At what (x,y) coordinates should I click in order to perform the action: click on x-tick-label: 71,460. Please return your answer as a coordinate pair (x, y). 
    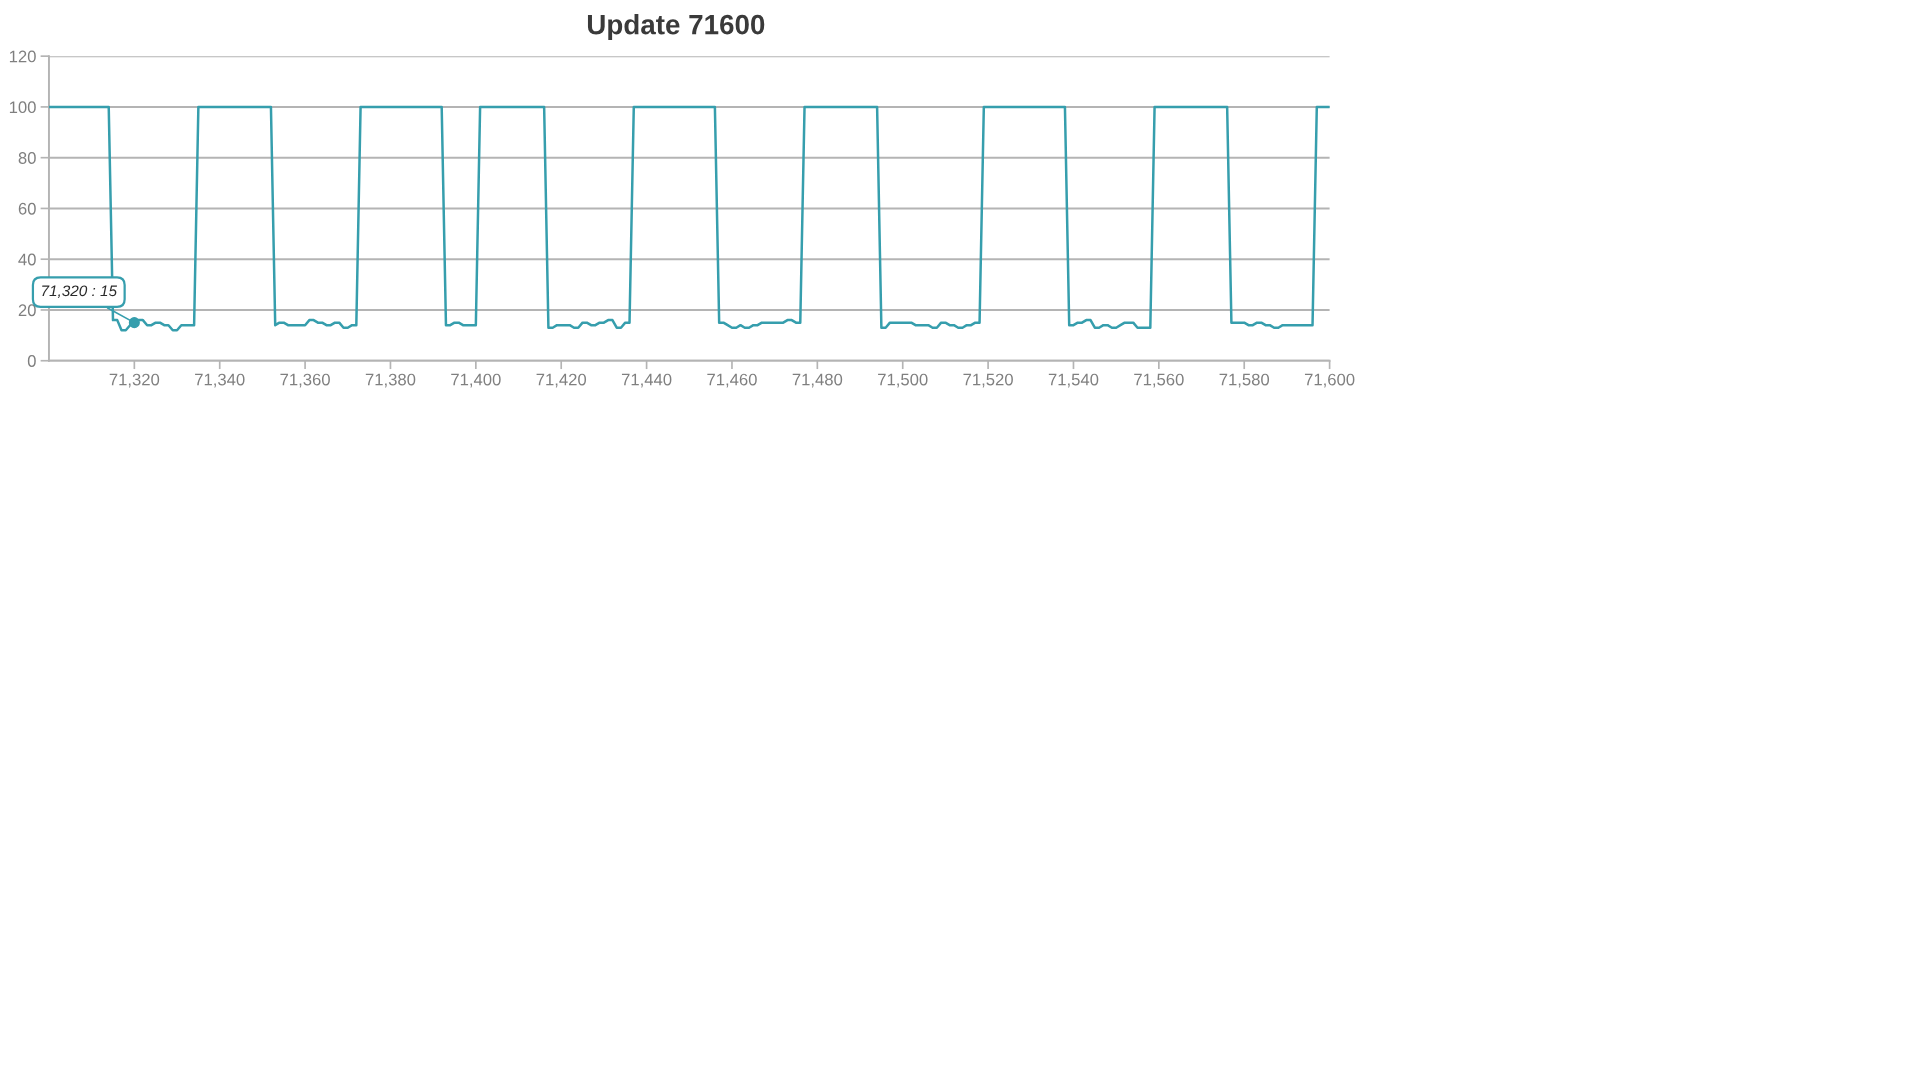
    Looking at the image, I should click on (732, 380).